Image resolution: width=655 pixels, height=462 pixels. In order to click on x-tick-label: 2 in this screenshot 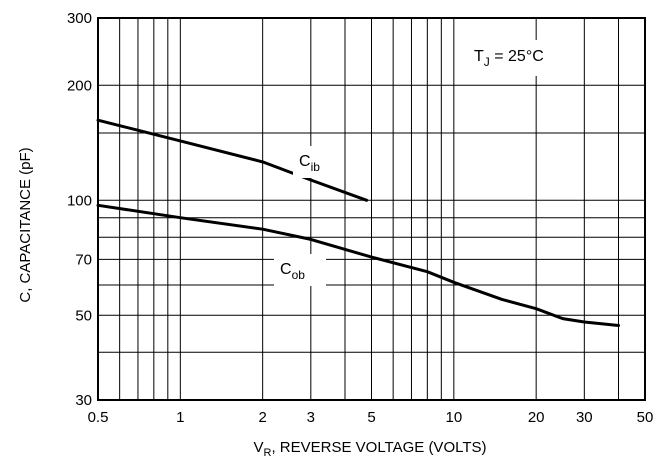, I will do `click(262, 417)`.